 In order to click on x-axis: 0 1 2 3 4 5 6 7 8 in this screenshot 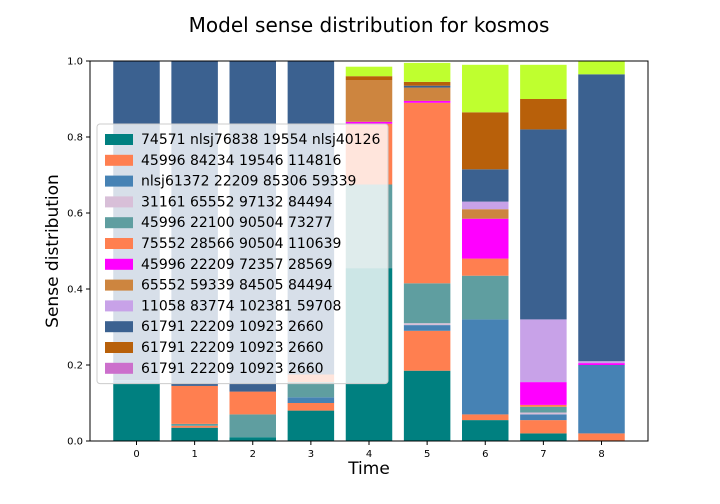, I will do `click(369, 450)`.